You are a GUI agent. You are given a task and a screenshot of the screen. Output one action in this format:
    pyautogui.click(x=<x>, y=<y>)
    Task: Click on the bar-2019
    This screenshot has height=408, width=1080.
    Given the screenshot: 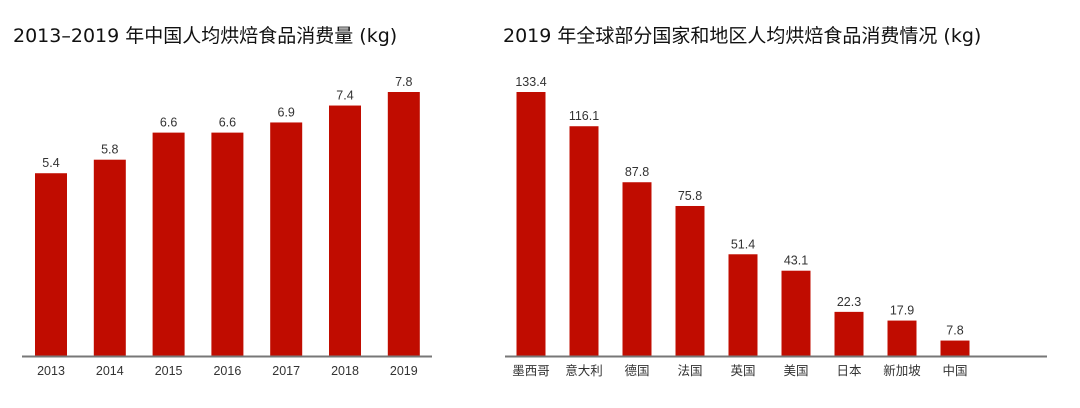 What is the action you would take?
    pyautogui.click(x=403, y=224)
    